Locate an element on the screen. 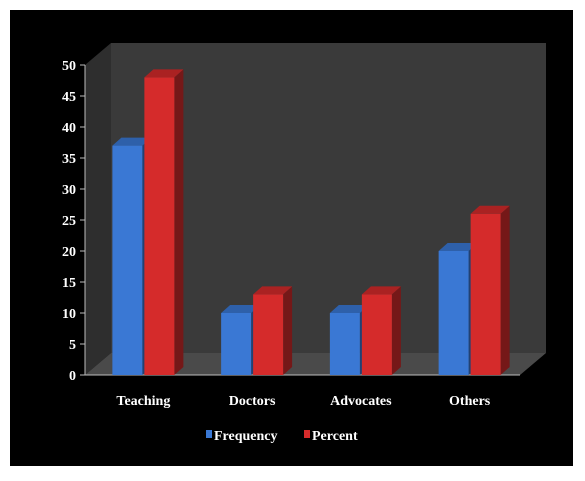 The image size is (585, 481). y-tick-label: 35 is located at coordinates (69, 159).